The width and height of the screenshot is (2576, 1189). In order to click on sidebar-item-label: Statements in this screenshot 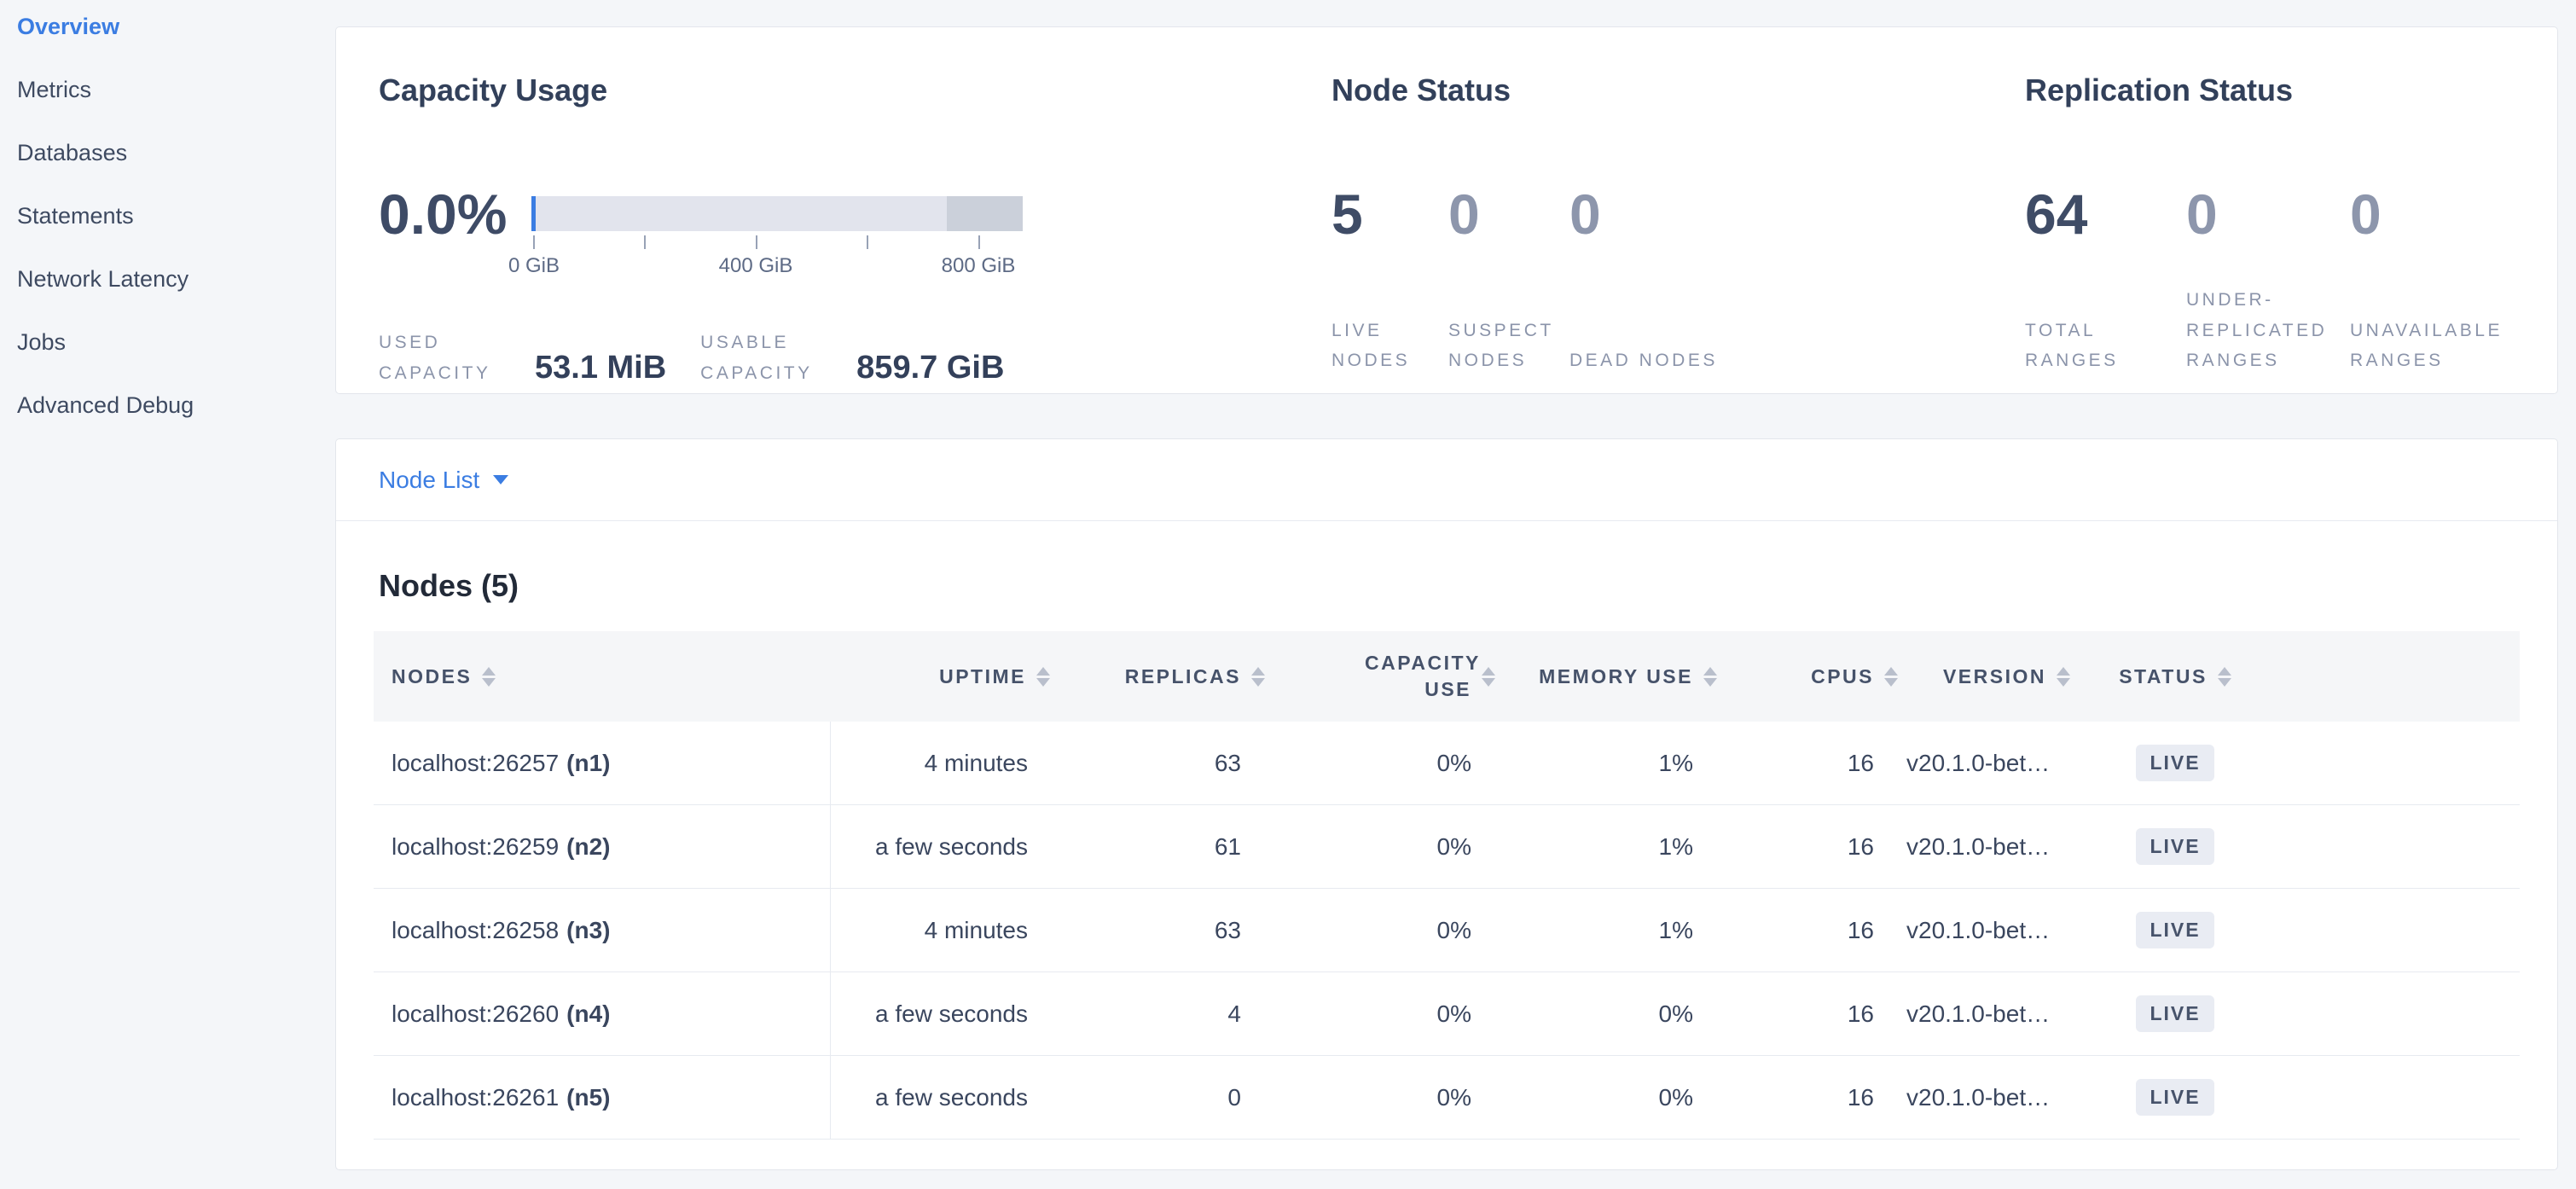, I will do `click(75, 215)`.